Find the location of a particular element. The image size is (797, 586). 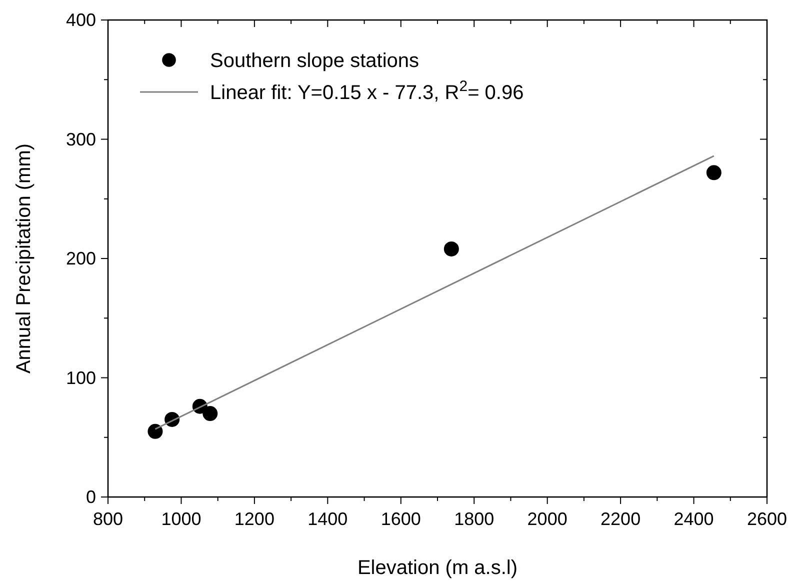

y-tick-label: 300 is located at coordinates (81, 139).